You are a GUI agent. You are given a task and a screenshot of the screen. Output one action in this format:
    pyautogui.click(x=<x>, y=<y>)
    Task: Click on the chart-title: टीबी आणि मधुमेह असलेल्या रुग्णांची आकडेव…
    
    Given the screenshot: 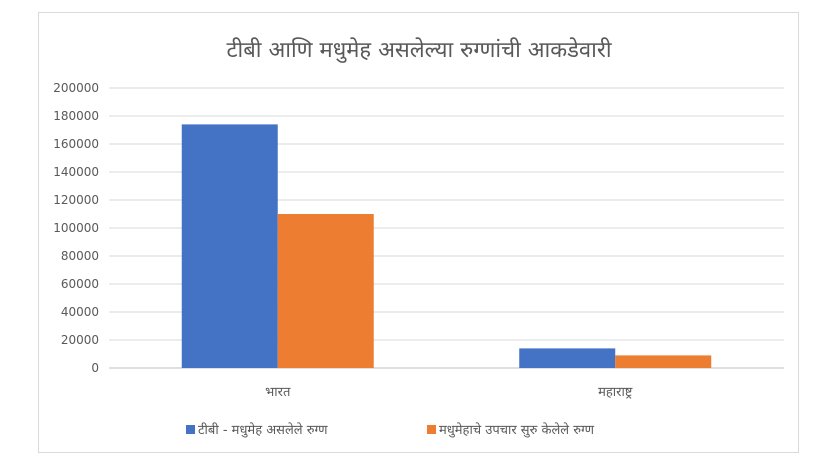 What is the action you would take?
    pyautogui.click(x=418, y=50)
    